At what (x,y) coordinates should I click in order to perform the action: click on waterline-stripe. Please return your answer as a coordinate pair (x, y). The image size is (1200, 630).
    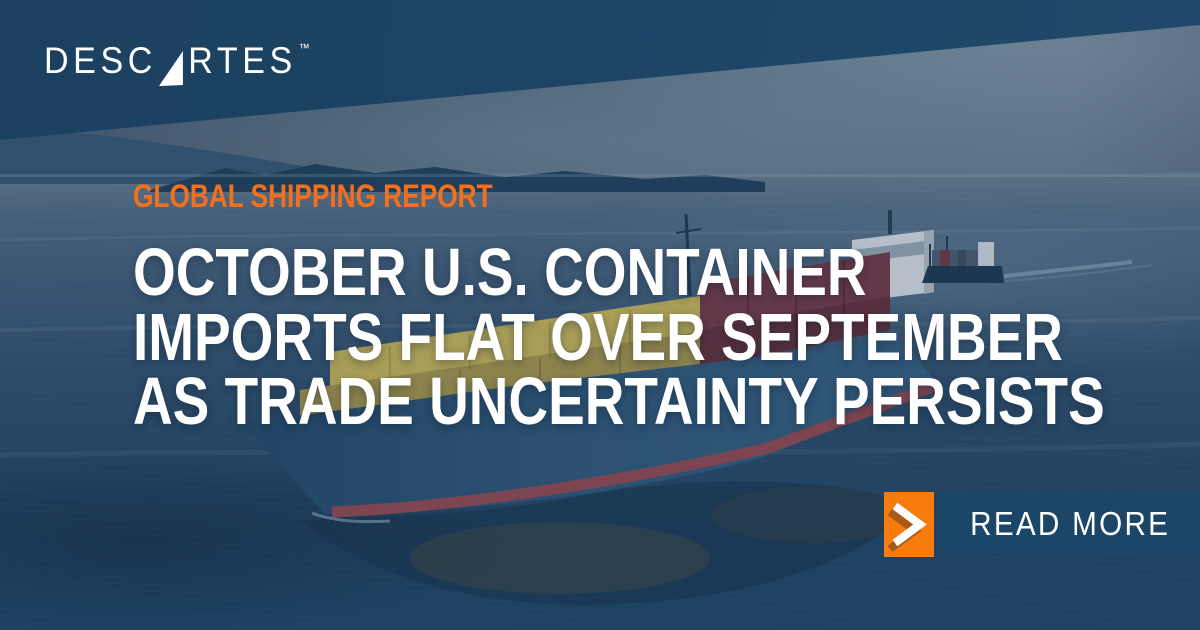
    Looking at the image, I should click on (634, 449).